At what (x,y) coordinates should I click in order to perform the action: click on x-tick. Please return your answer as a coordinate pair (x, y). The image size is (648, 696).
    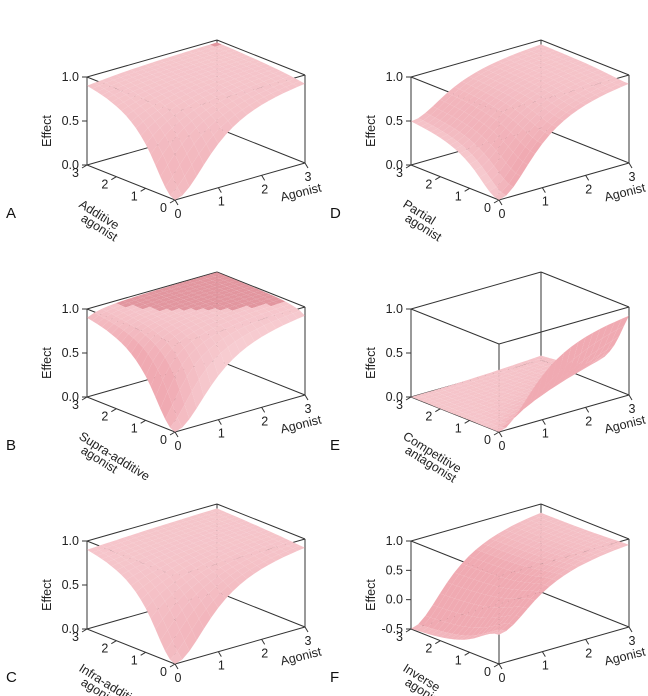
    Looking at the image, I should click on (587, 410).